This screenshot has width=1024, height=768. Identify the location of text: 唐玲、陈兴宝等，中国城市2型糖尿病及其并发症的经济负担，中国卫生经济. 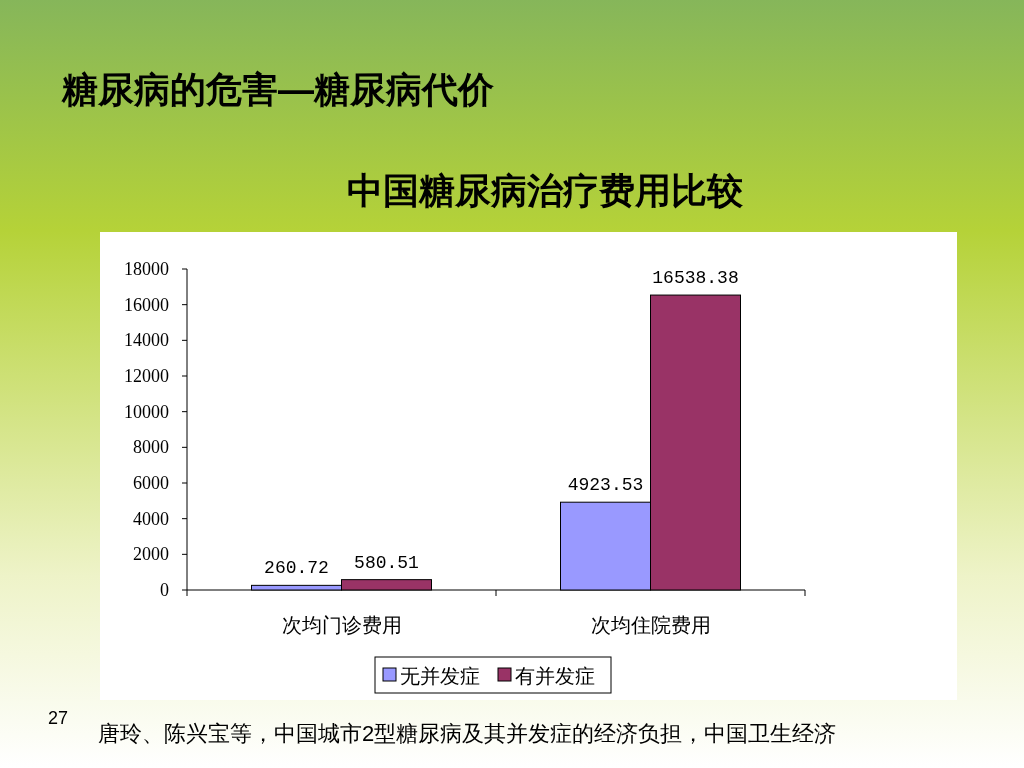
(467, 733).